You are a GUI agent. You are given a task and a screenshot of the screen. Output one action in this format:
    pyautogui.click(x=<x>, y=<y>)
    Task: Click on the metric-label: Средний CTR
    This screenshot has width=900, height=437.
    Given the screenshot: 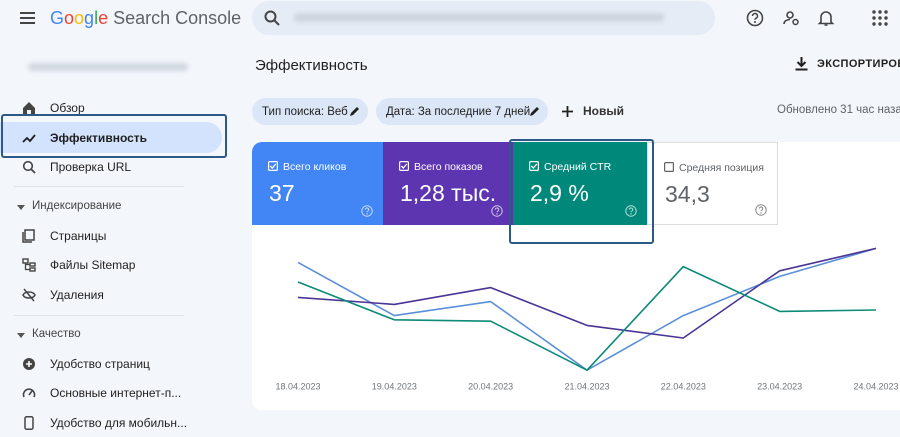 What is the action you would take?
    pyautogui.click(x=578, y=167)
    